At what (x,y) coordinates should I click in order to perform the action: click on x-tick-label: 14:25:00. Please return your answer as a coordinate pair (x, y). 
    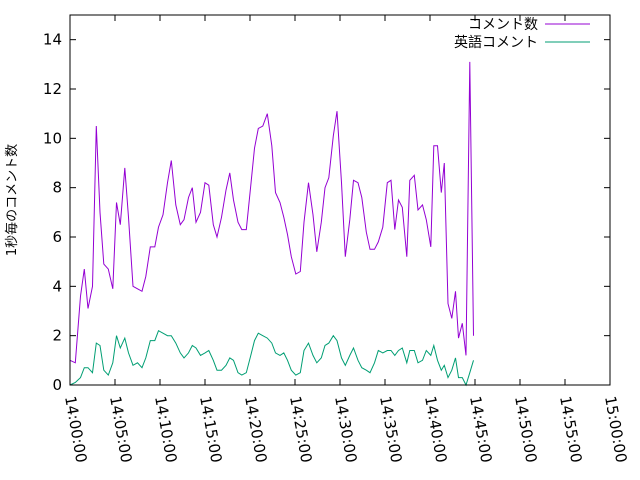
    Looking at the image, I should click on (300, 429).